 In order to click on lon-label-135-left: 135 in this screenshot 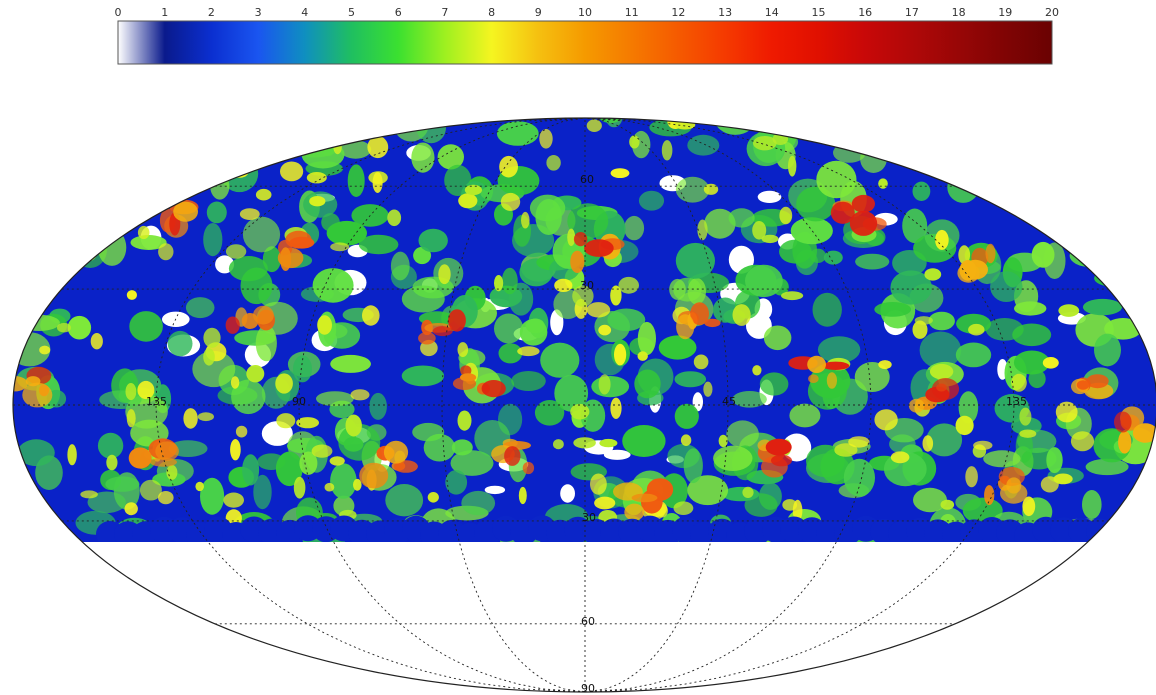, I will do `click(156, 401)`.